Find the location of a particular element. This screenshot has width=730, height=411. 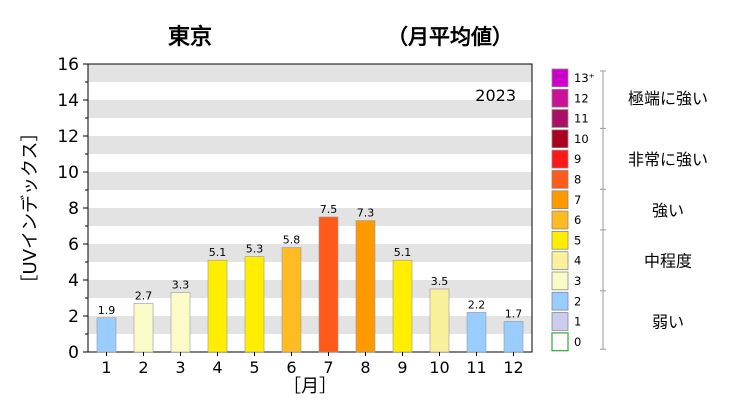

y-tick-label: 10 is located at coordinates (68, 173).